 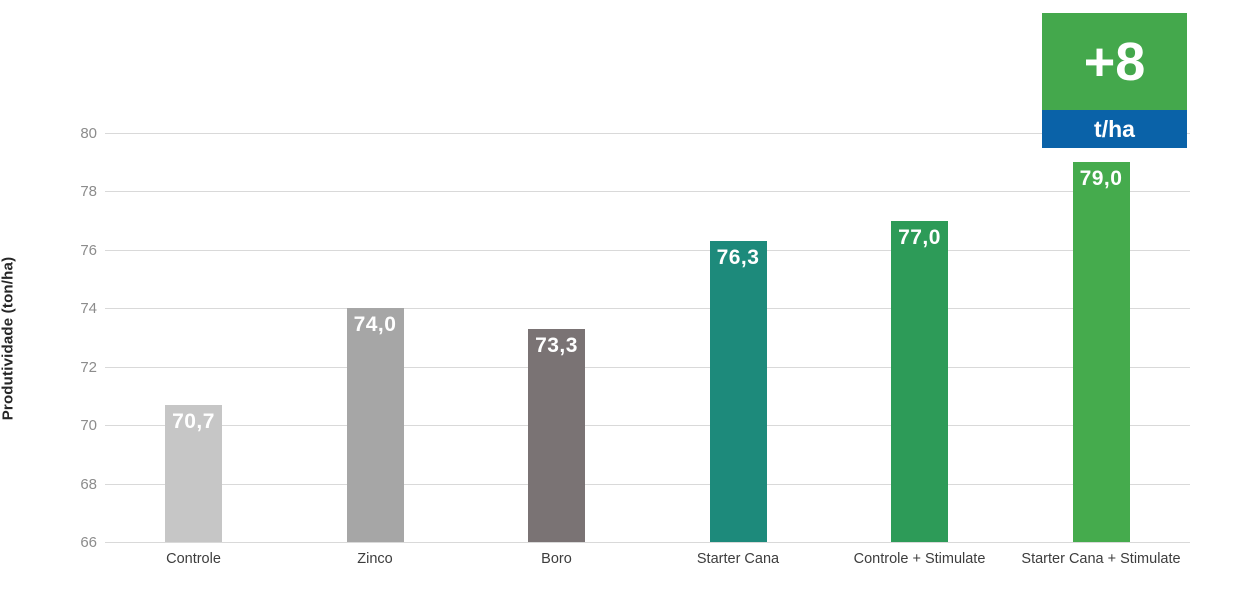 What do you see at coordinates (1101, 352) in the screenshot?
I see `bar: 79,0` at bounding box center [1101, 352].